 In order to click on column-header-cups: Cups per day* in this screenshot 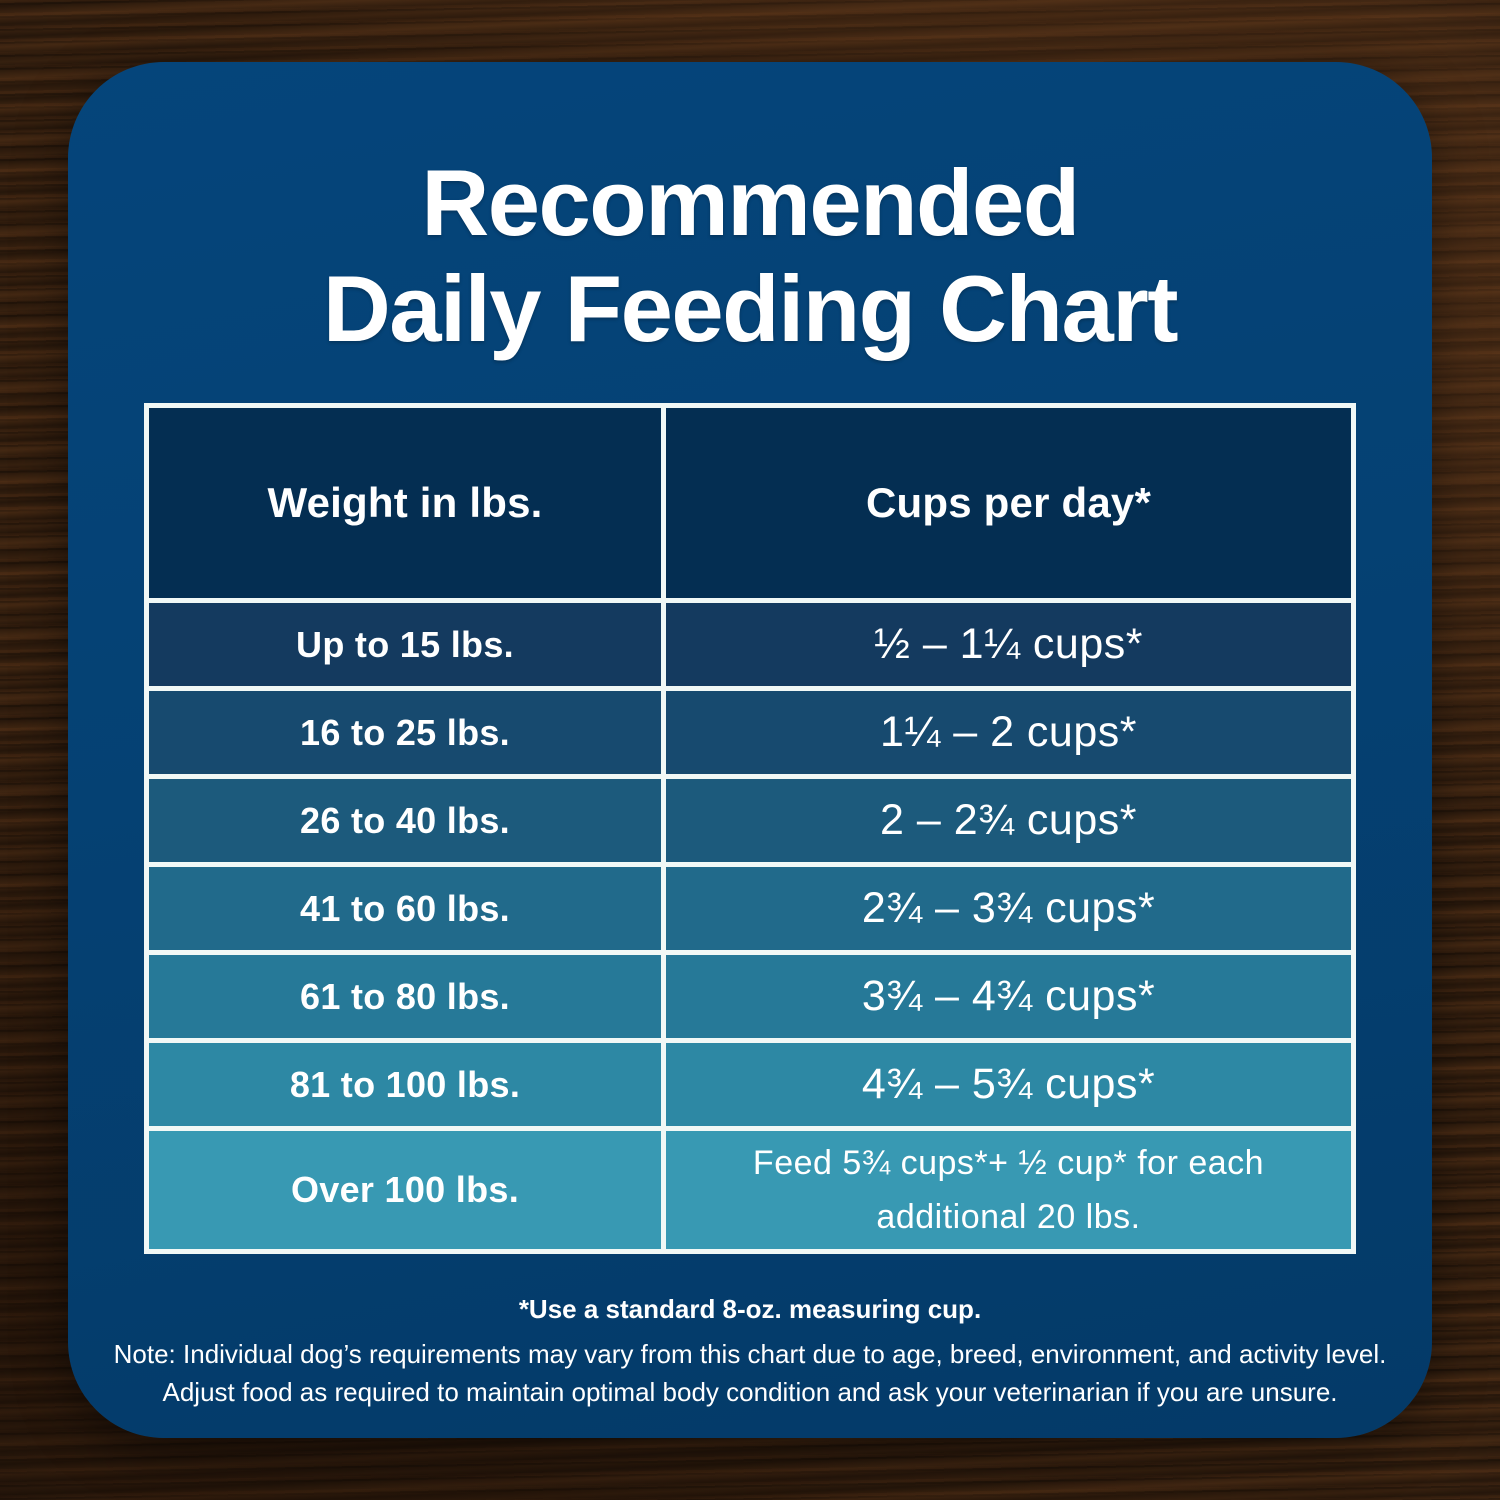, I will do `click(1008, 503)`.